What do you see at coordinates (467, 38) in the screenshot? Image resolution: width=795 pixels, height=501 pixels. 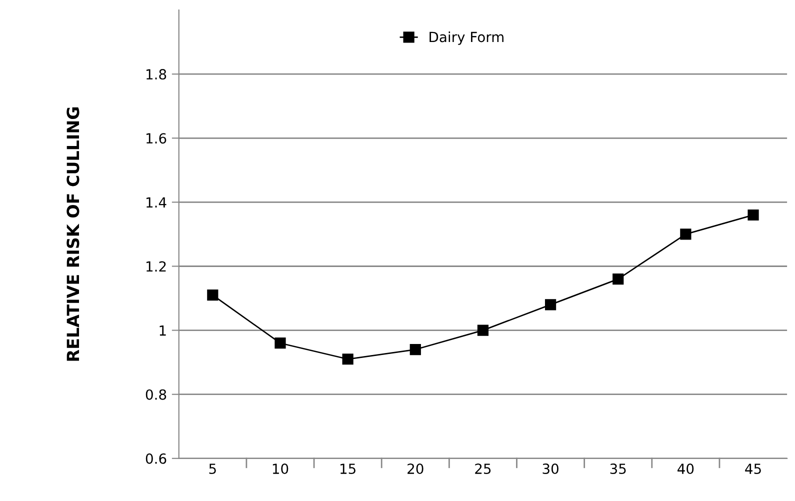 I see `legend-label: Dairy Form` at bounding box center [467, 38].